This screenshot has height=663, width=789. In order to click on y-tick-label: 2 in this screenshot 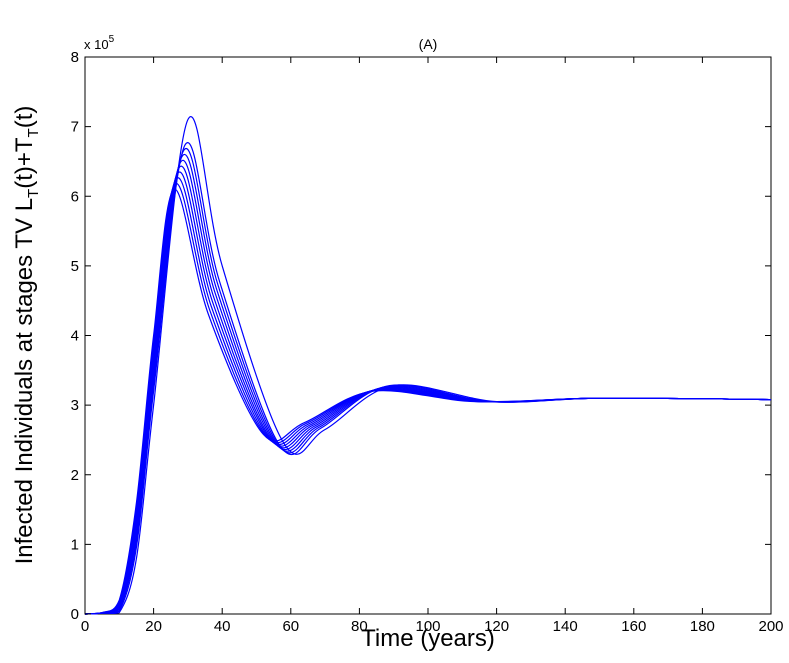, I will do `click(75, 475)`.